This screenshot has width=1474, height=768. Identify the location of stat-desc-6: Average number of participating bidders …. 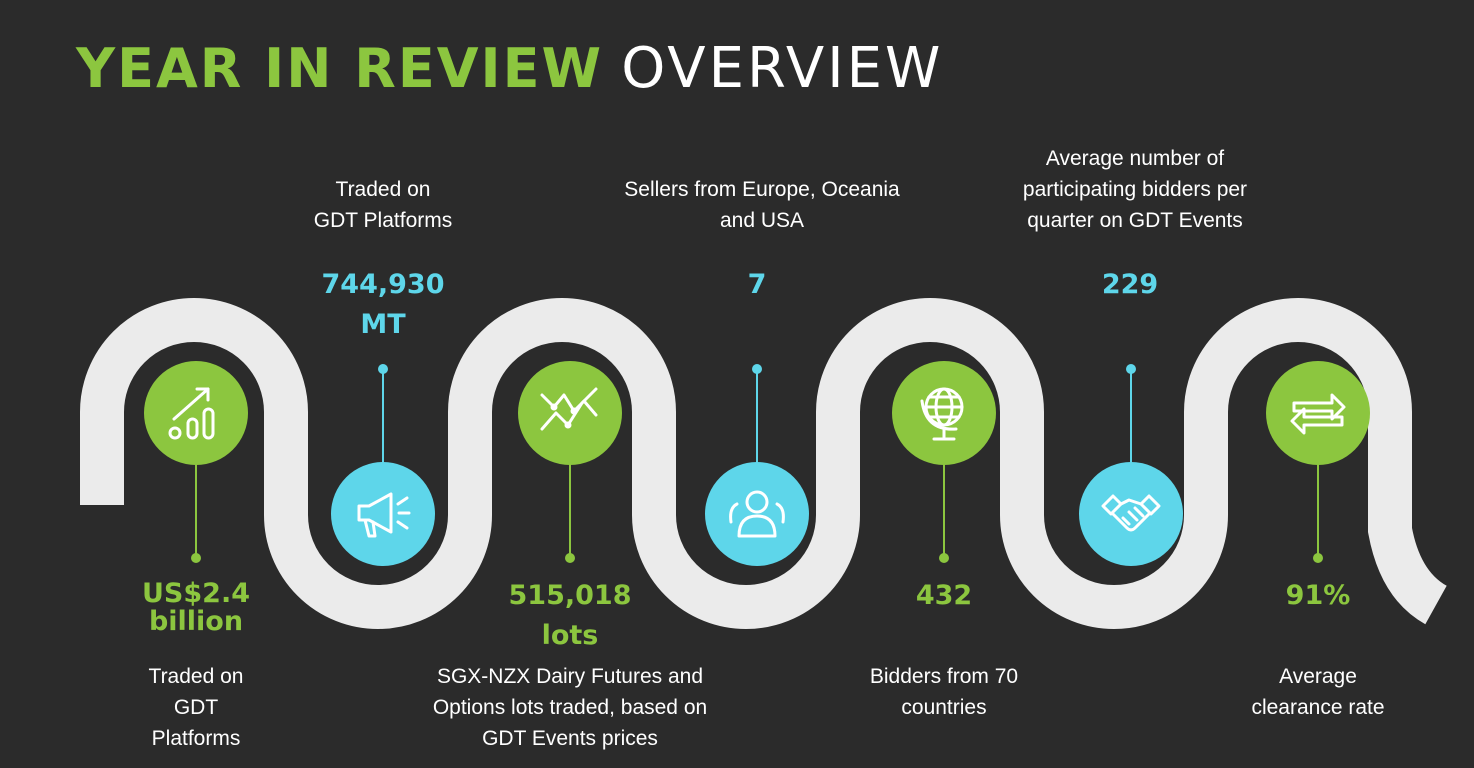
(1135, 189).